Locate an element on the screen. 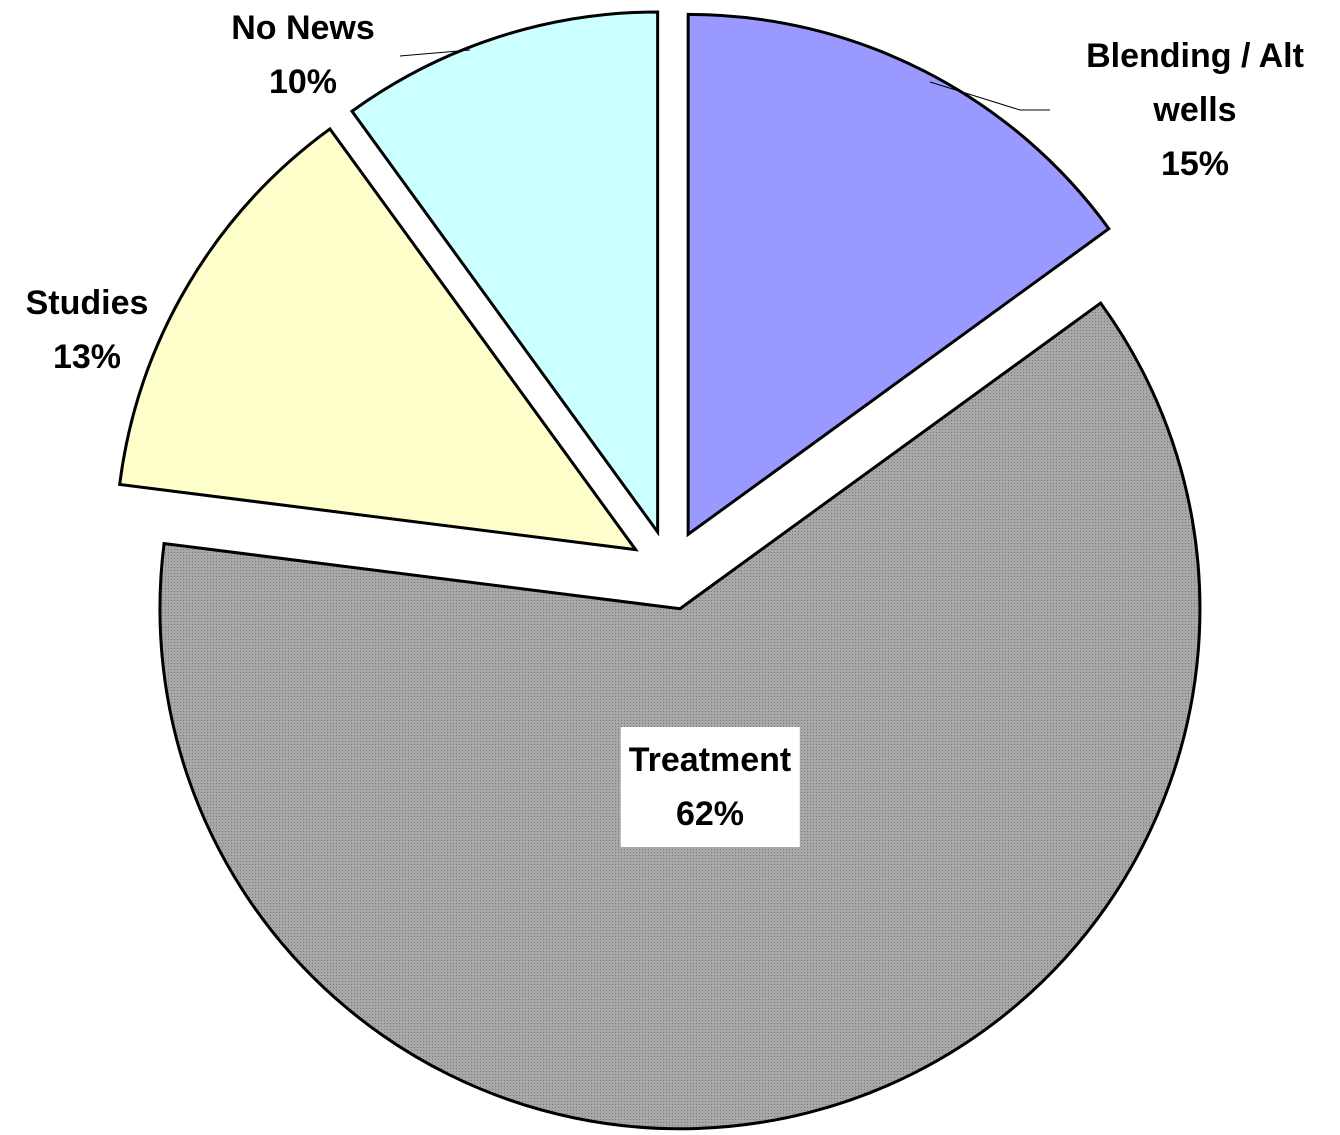 Image resolution: width=1340 pixels, height=1135 pixels. value-label: 10% is located at coordinates (303, 82).